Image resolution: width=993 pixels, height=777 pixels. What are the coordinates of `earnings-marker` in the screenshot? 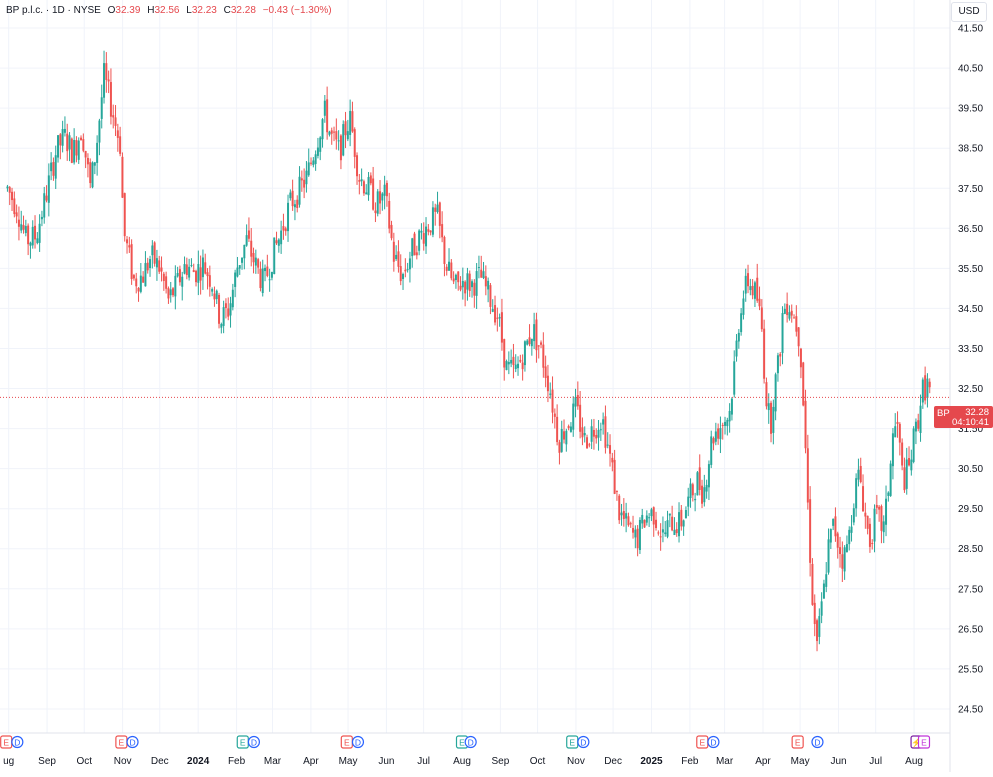 It's located at (924, 742).